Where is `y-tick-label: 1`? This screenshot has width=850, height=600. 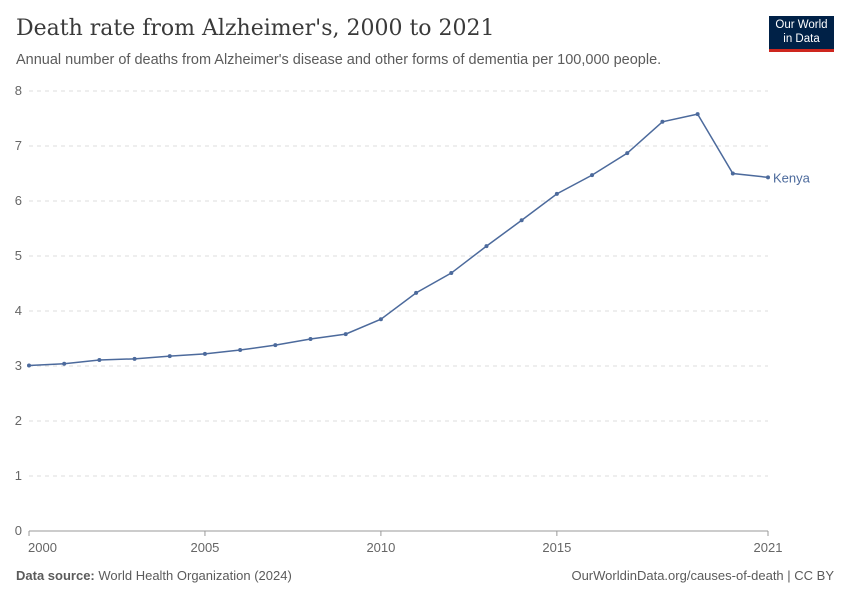
y-tick-label: 1 is located at coordinates (18, 475).